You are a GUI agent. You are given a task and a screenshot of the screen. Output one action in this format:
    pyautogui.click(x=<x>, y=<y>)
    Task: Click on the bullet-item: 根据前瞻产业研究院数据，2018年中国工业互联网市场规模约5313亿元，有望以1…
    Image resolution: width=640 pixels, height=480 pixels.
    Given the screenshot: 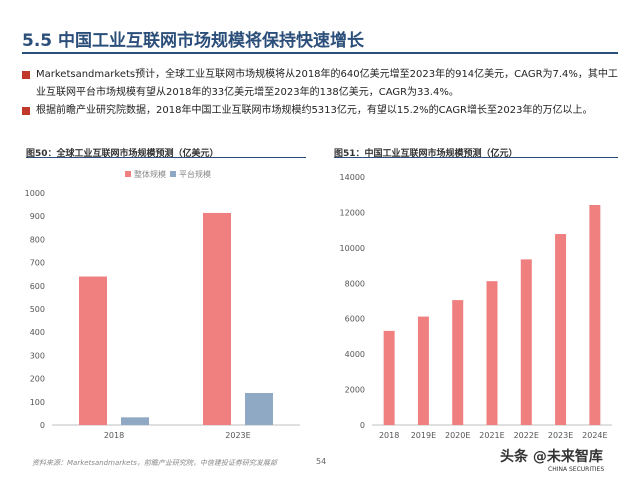 What is the action you would take?
    pyautogui.click(x=320, y=111)
    